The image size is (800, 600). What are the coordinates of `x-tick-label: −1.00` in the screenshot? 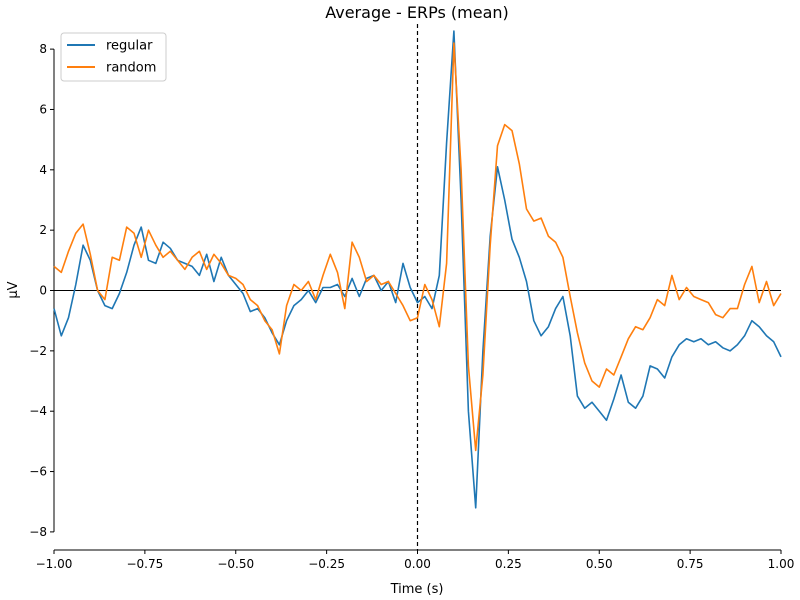 It's located at (54, 564).